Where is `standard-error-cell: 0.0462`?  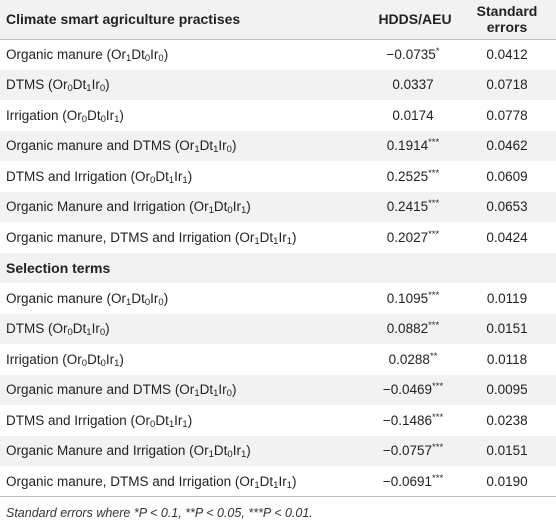 standard-error-cell: 0.0462 is located at coordinates (507, 146).